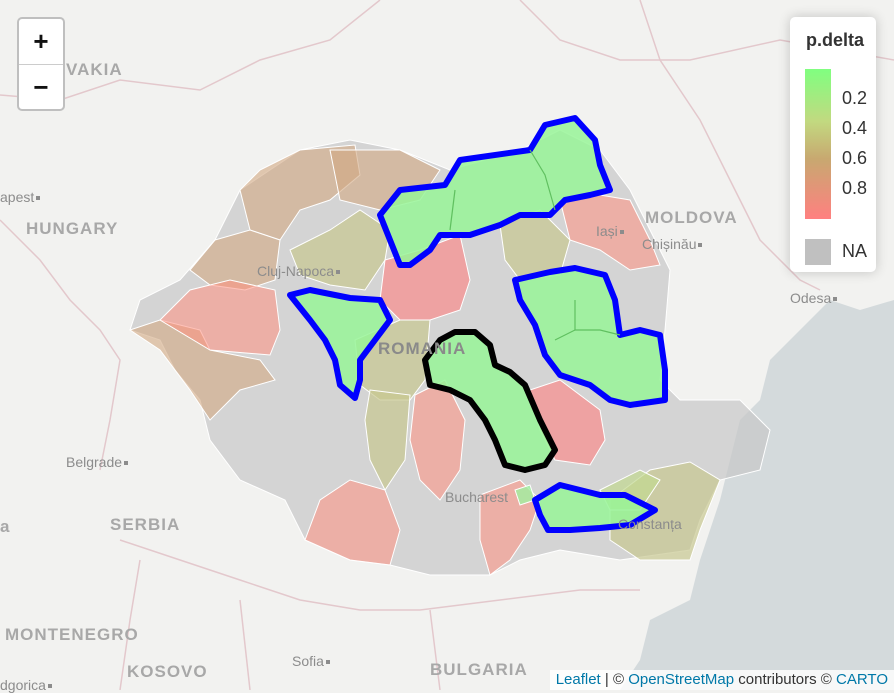 The image size is (894, 693). I want to click on label-iasi: Iași, so click(610, 231).